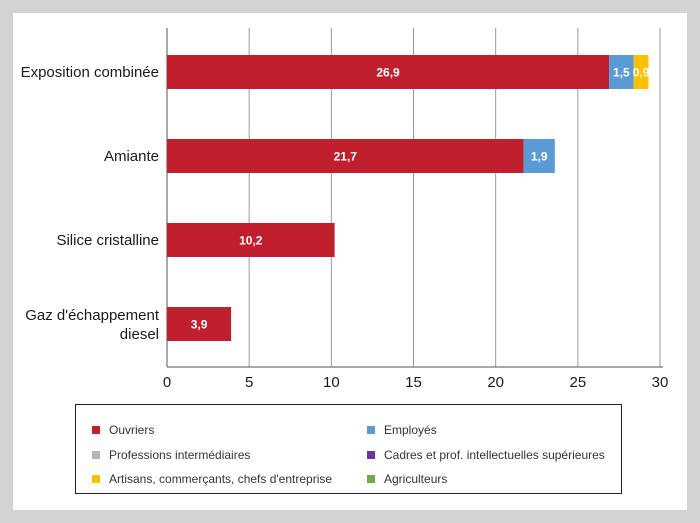  Describe the element at coordinates (92, 325) in the screenshot. I see `category-label: Gaz d'échappement diesel` at that location.